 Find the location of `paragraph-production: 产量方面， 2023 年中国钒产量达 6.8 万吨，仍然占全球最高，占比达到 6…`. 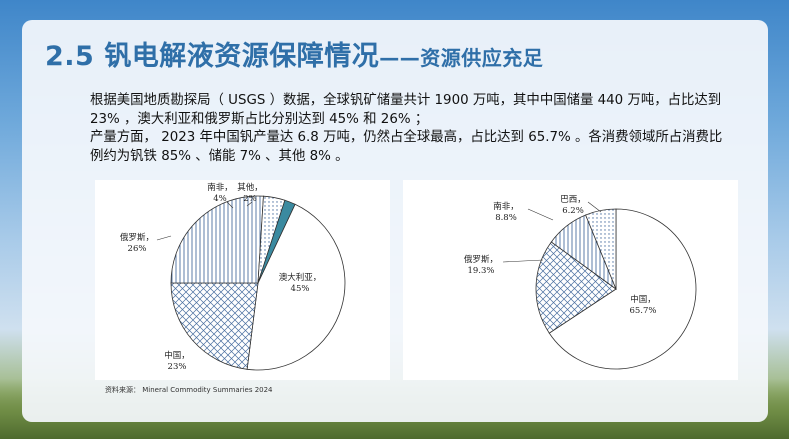

paragraph-production: 产量方面， 2023 年中国钒产量达 6.8 万吨，仍然占全球最高，占比达到 6… is located at coordinates (406, 147).